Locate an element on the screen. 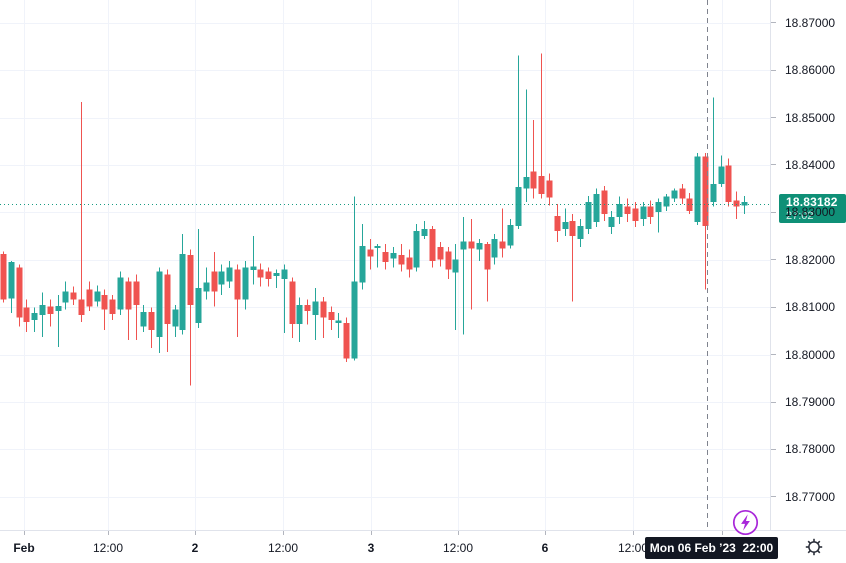 Image resolution: width=846 pixels, height=563 pixels. settings-gear-icon is located at coordinates (815, 548).